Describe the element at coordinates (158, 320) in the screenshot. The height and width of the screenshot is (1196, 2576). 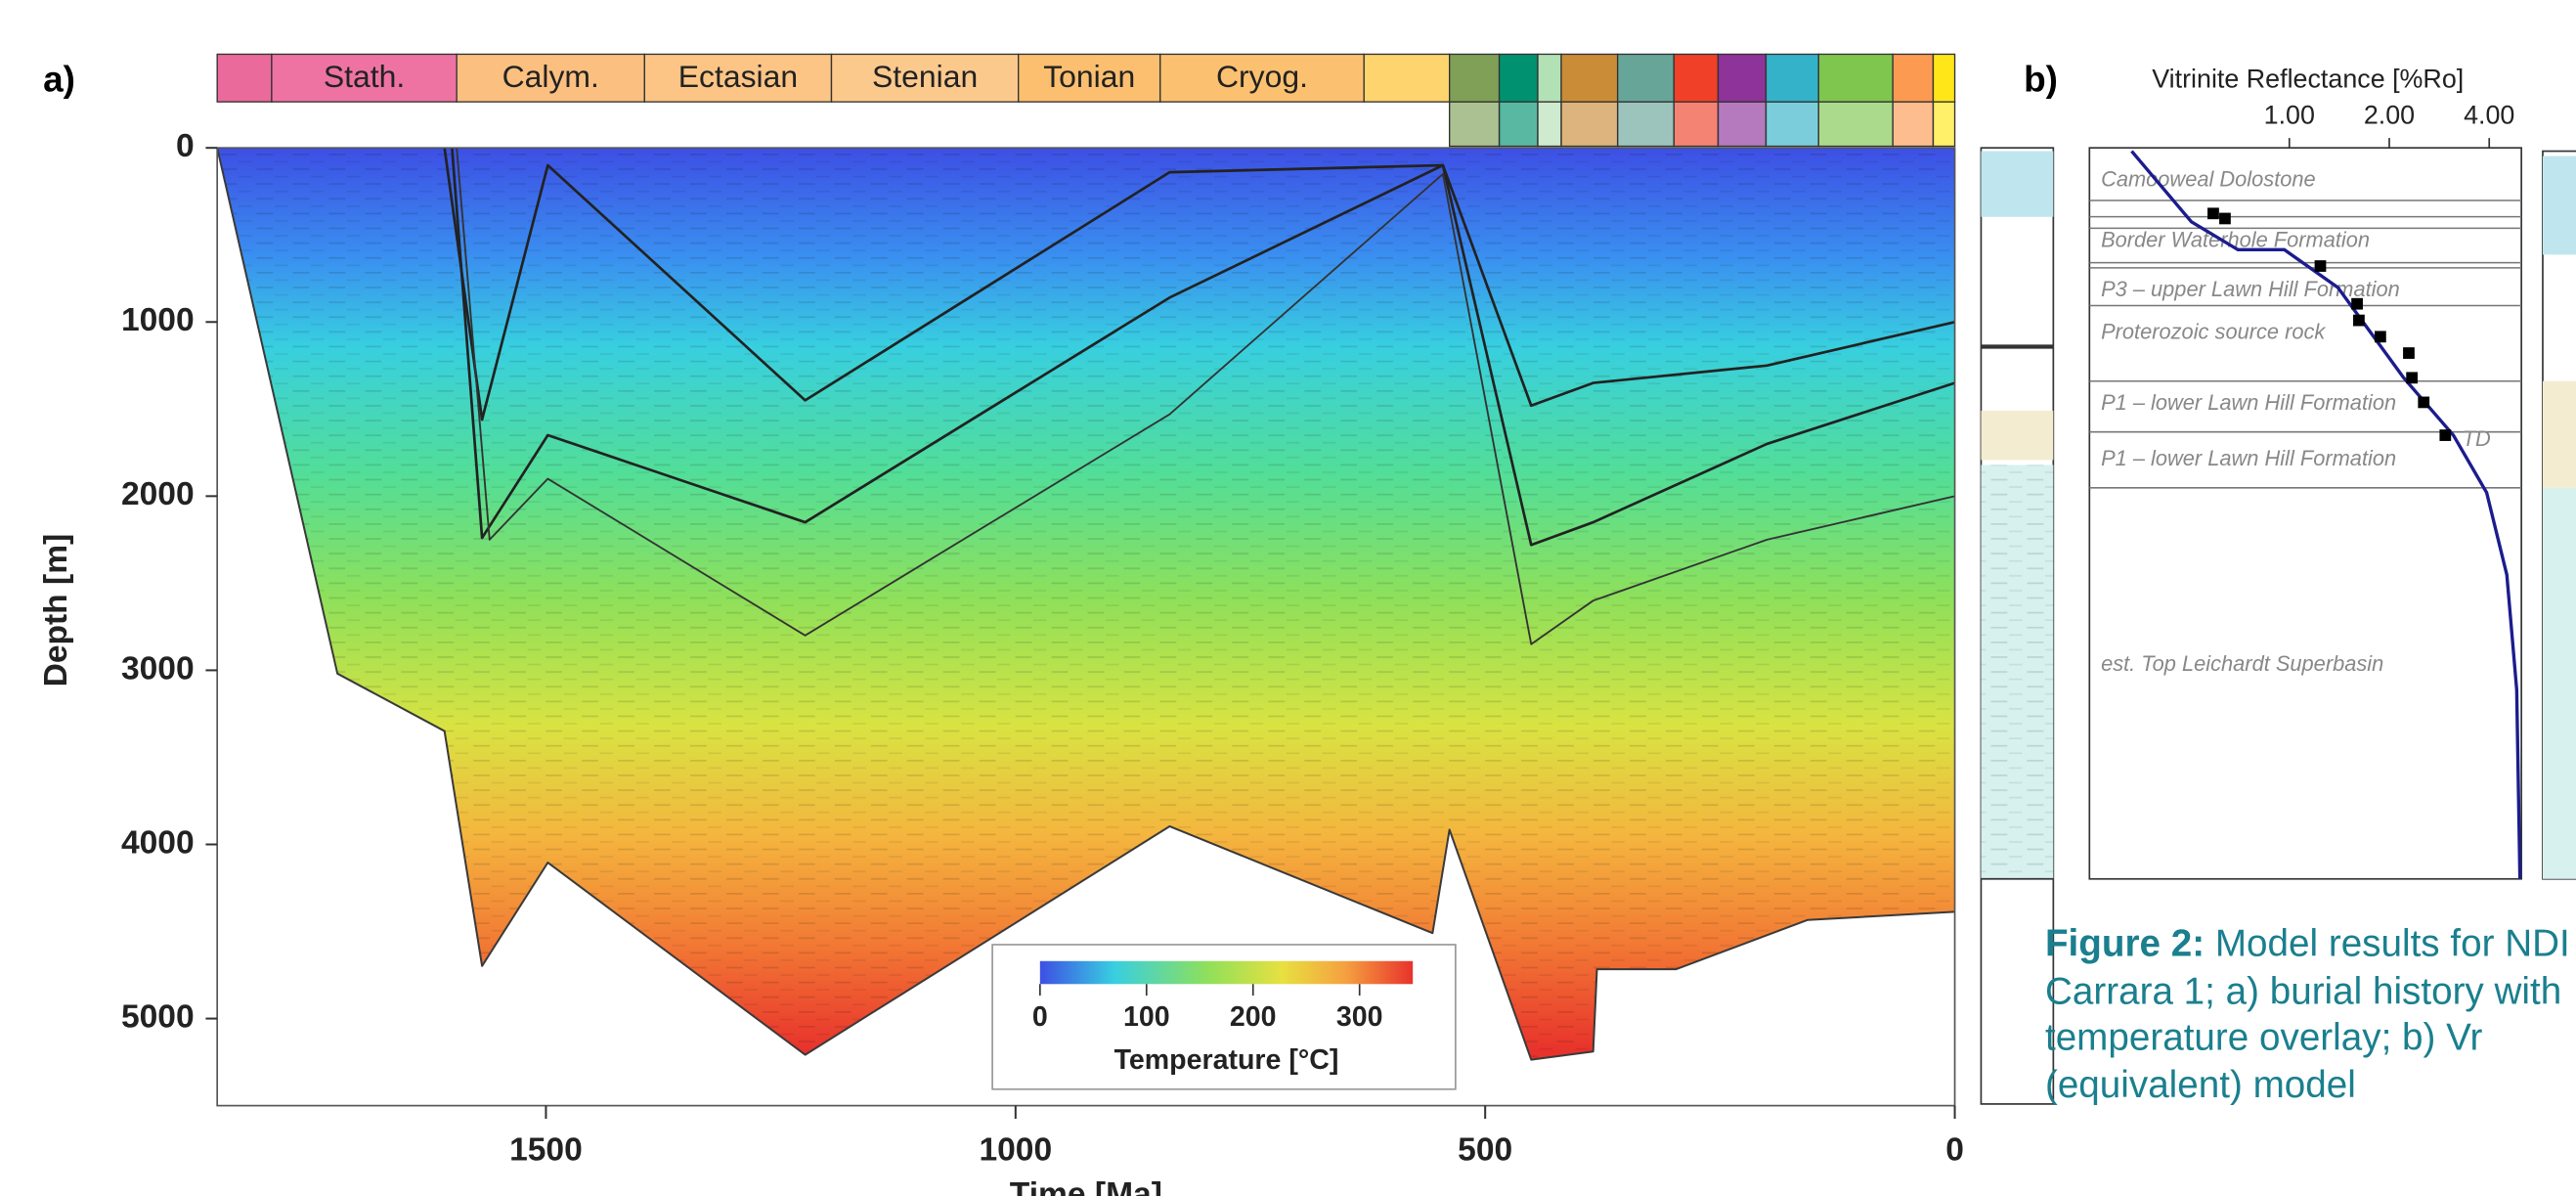
I see `y-tick-label: 1000` at that location.